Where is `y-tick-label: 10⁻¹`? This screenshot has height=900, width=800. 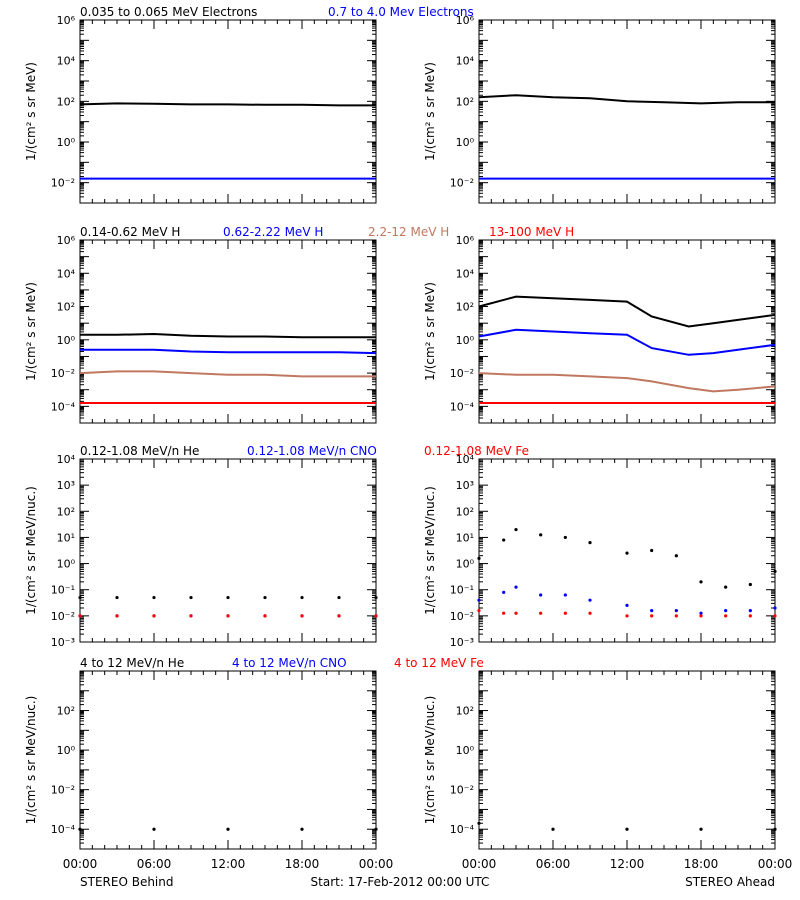 y-tick-label: 10⁻¹ is located at coordinates (63, 590).